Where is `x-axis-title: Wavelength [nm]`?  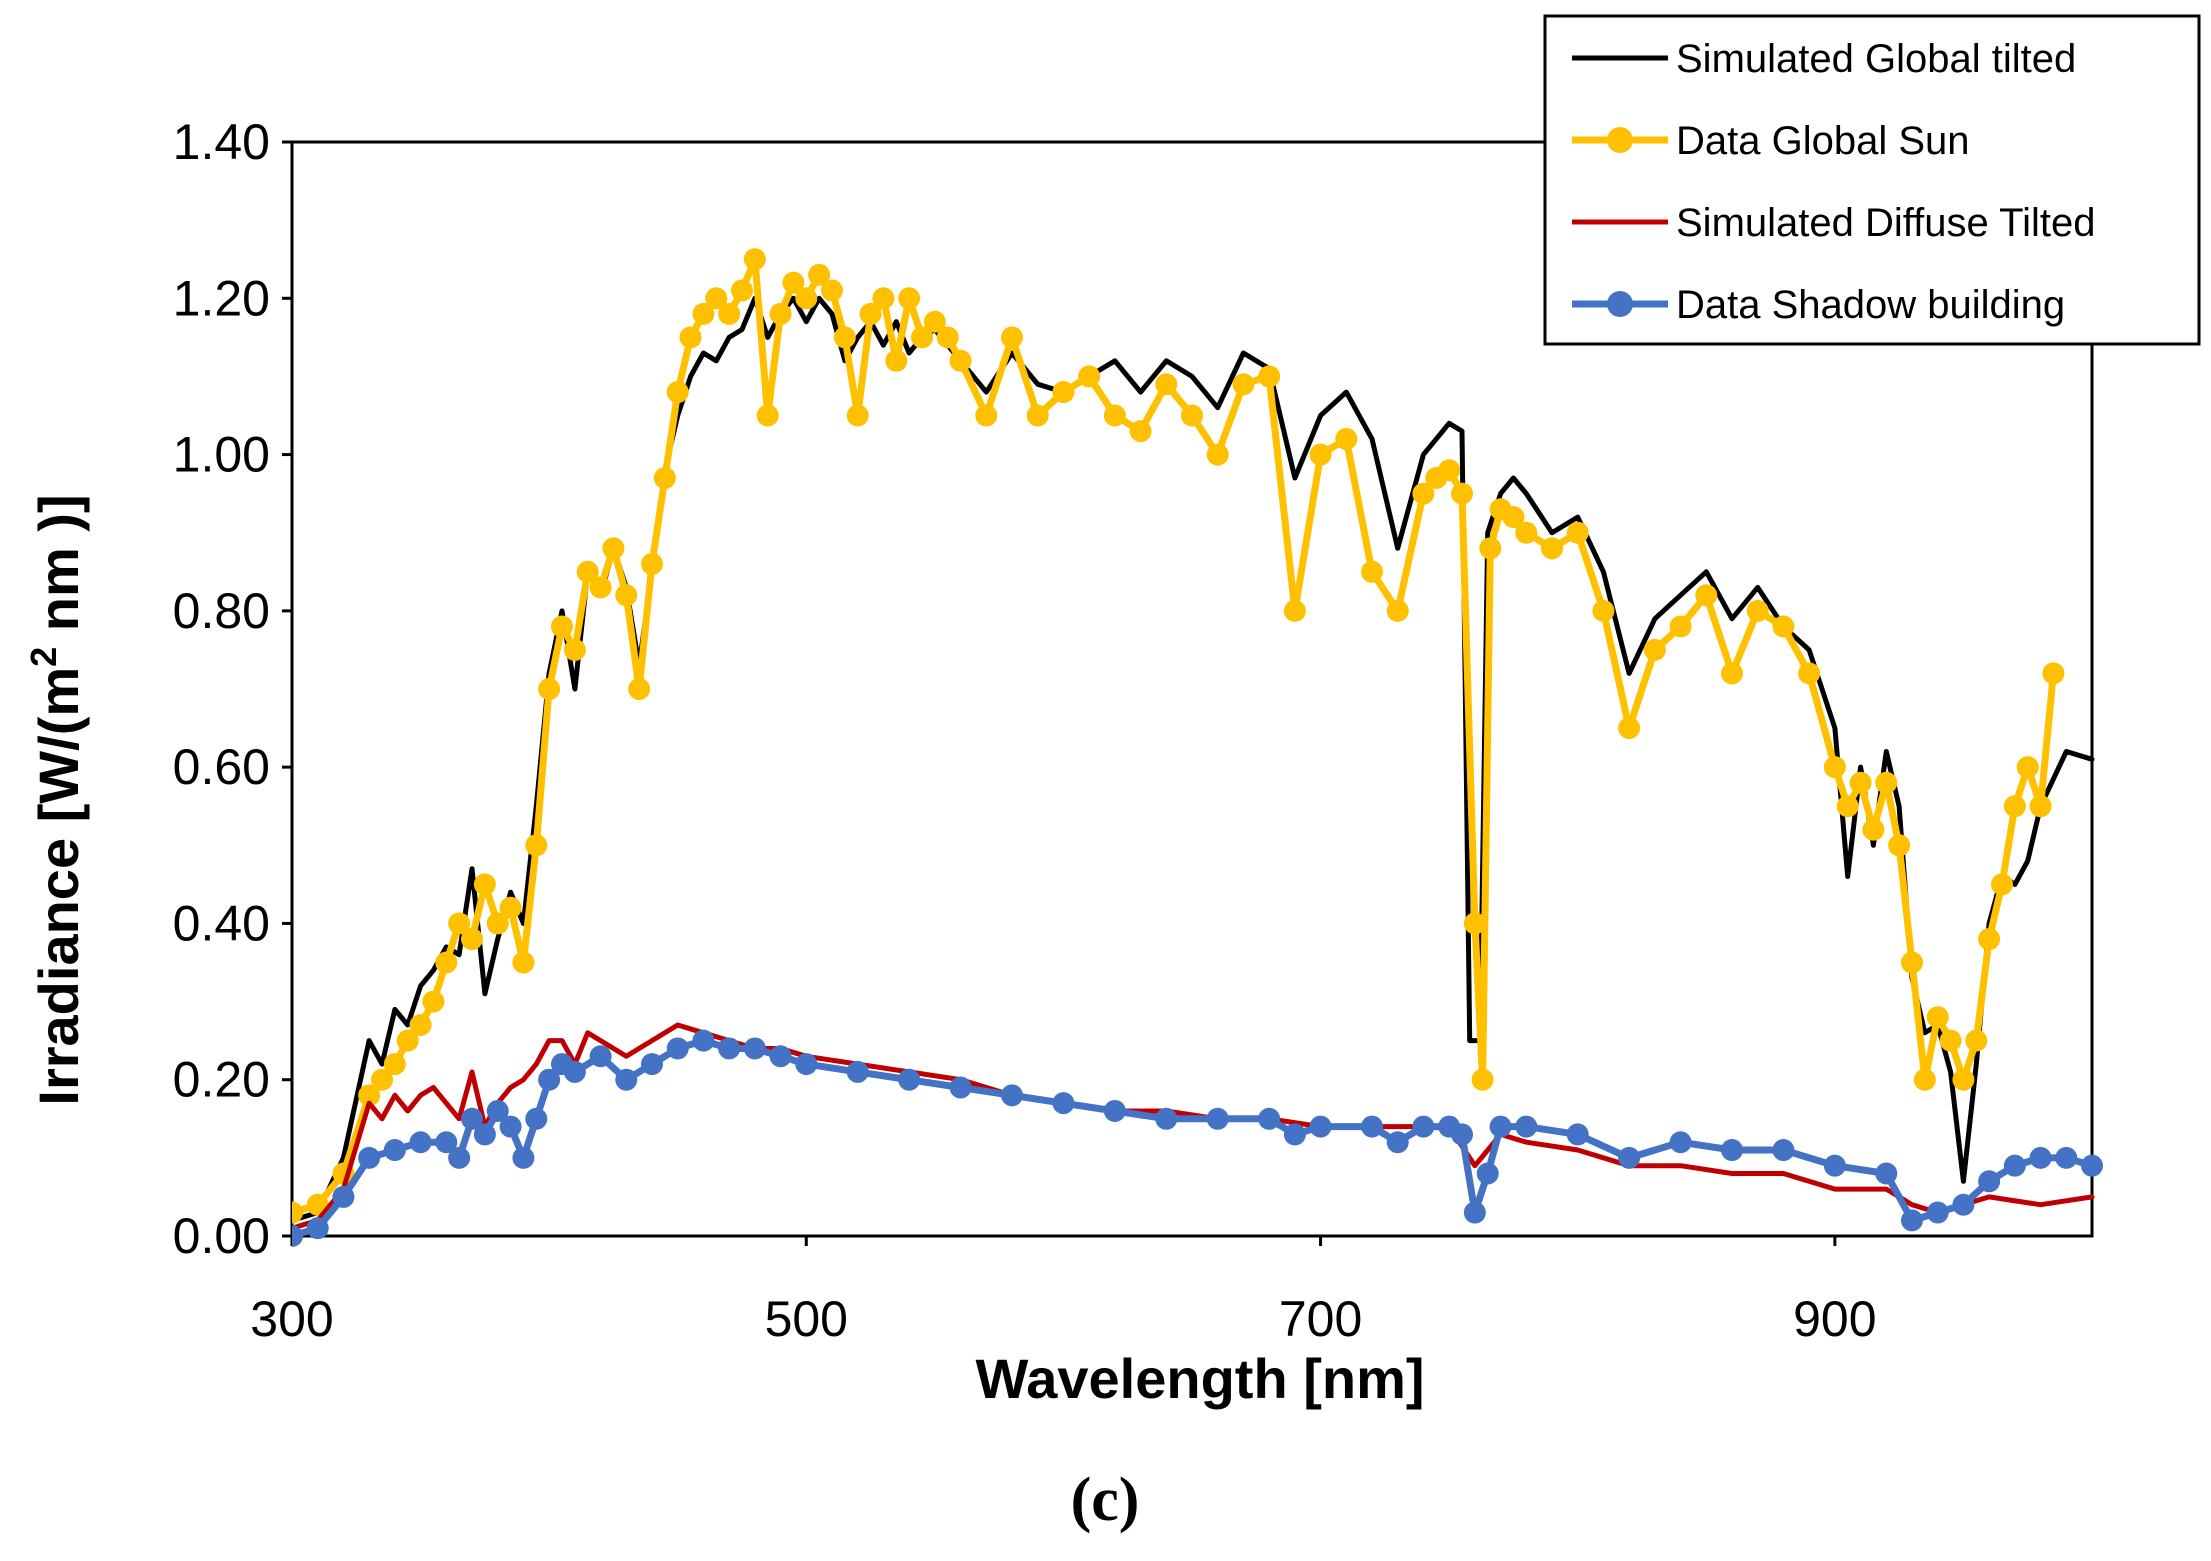 x-axis-title: Wavelength [nm] is located at coordinates (1199, 1378).